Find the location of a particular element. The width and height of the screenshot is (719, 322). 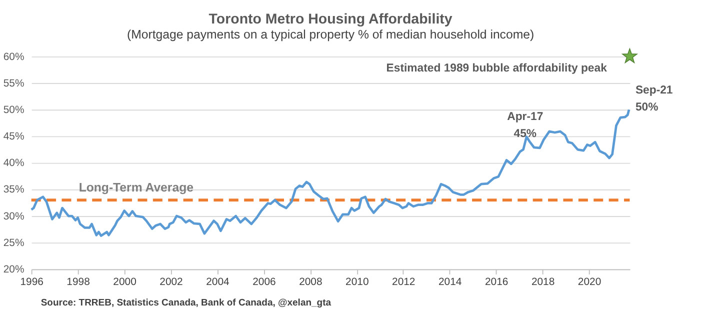

x-tick-label: 2018 is located at coordinates (543, 282).